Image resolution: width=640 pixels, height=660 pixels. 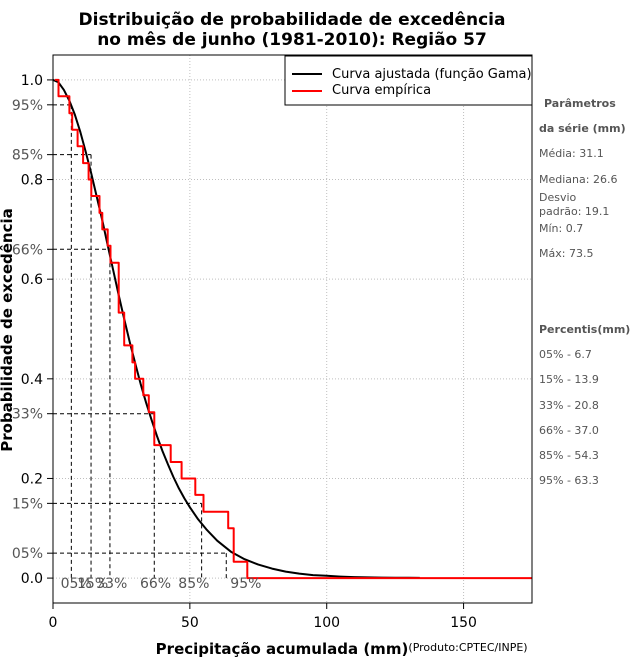 What do you see at coordinates (27, 156) in the screenshot?
I see `y-percent-tick-label: 85%` at bounding box center [27, 156].